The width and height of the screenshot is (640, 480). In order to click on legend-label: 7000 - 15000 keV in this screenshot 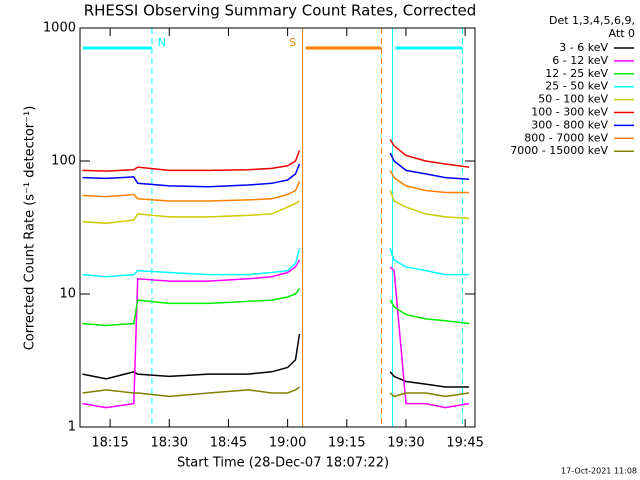, I will do `click(559, 150)`.